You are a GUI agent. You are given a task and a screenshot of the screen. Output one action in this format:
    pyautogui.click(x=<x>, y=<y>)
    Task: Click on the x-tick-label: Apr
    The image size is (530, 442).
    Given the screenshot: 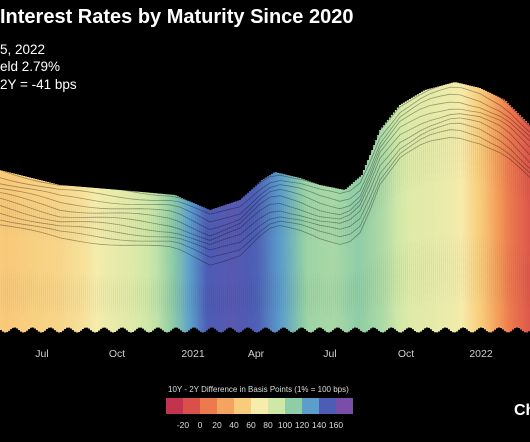 What is the action you would take?
    pyautogui.click(x=256, y=354)
    